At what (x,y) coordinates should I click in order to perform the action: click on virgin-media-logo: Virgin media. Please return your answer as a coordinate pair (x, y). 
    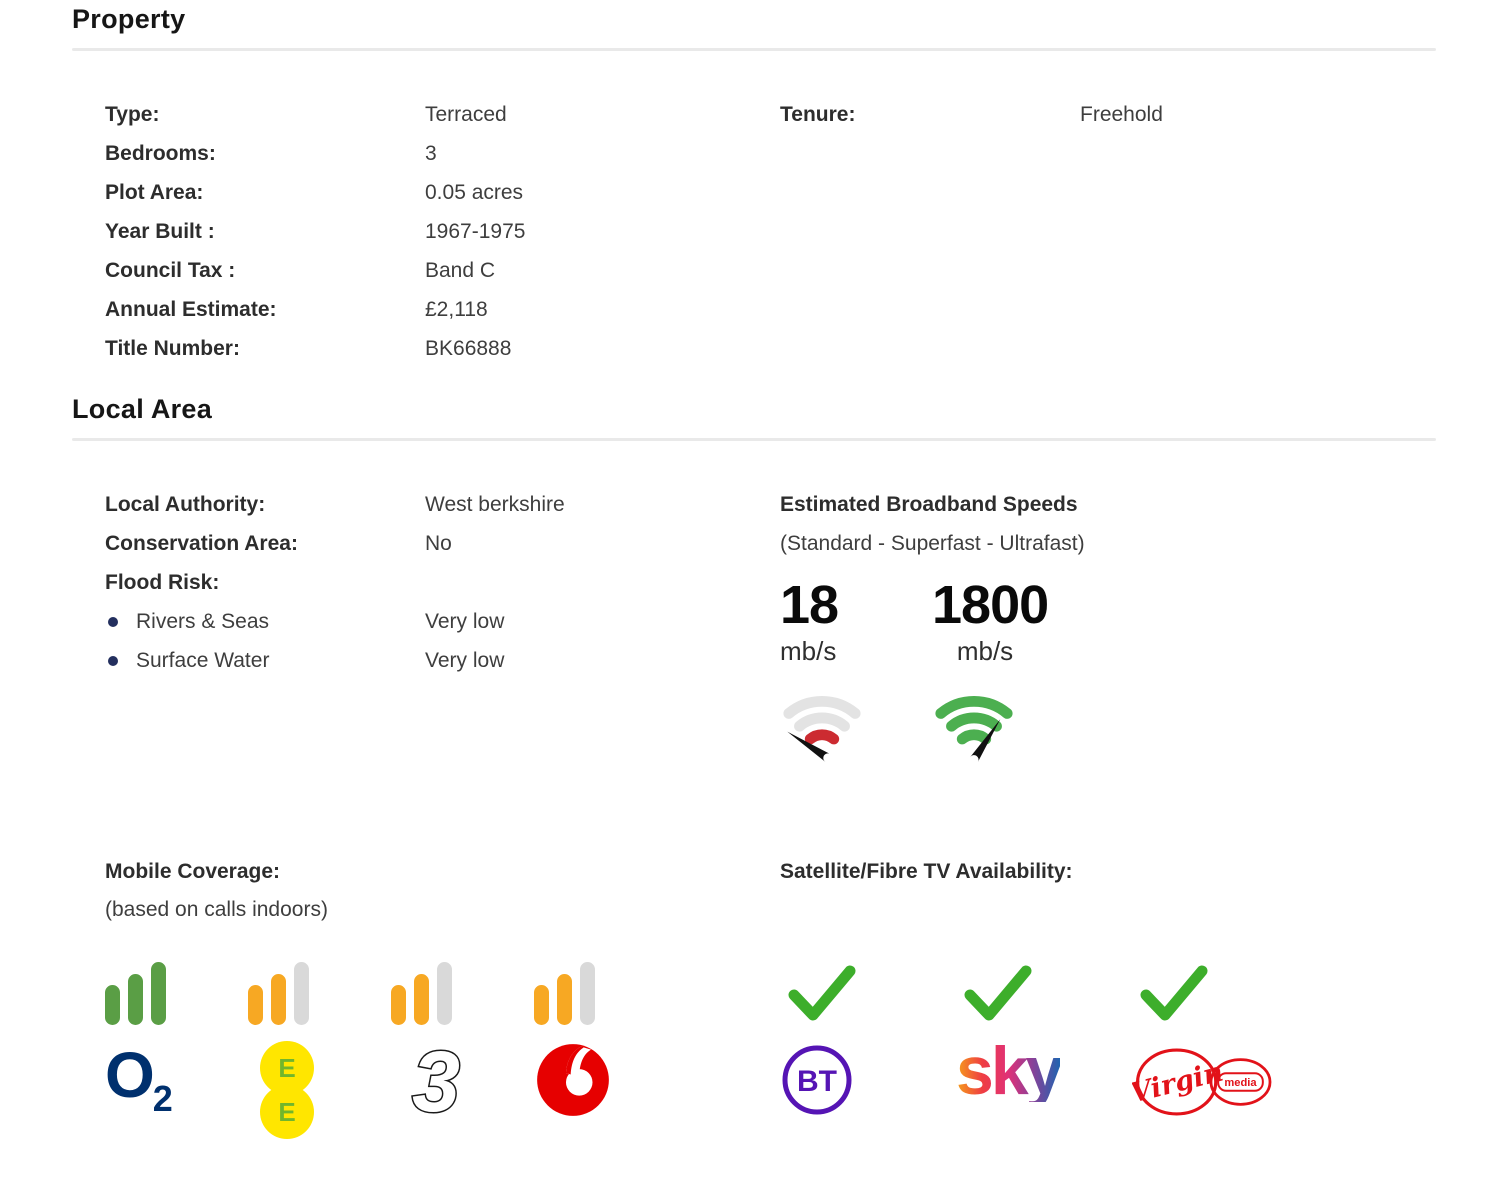
    Looking at the image, I should click on (1202, 1082).